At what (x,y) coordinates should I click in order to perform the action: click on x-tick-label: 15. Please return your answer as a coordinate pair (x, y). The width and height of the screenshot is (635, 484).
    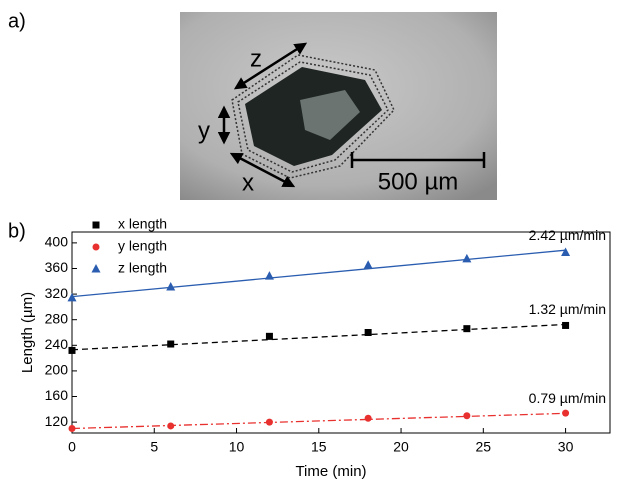
    Looking at the image, I should click on (319, 447).